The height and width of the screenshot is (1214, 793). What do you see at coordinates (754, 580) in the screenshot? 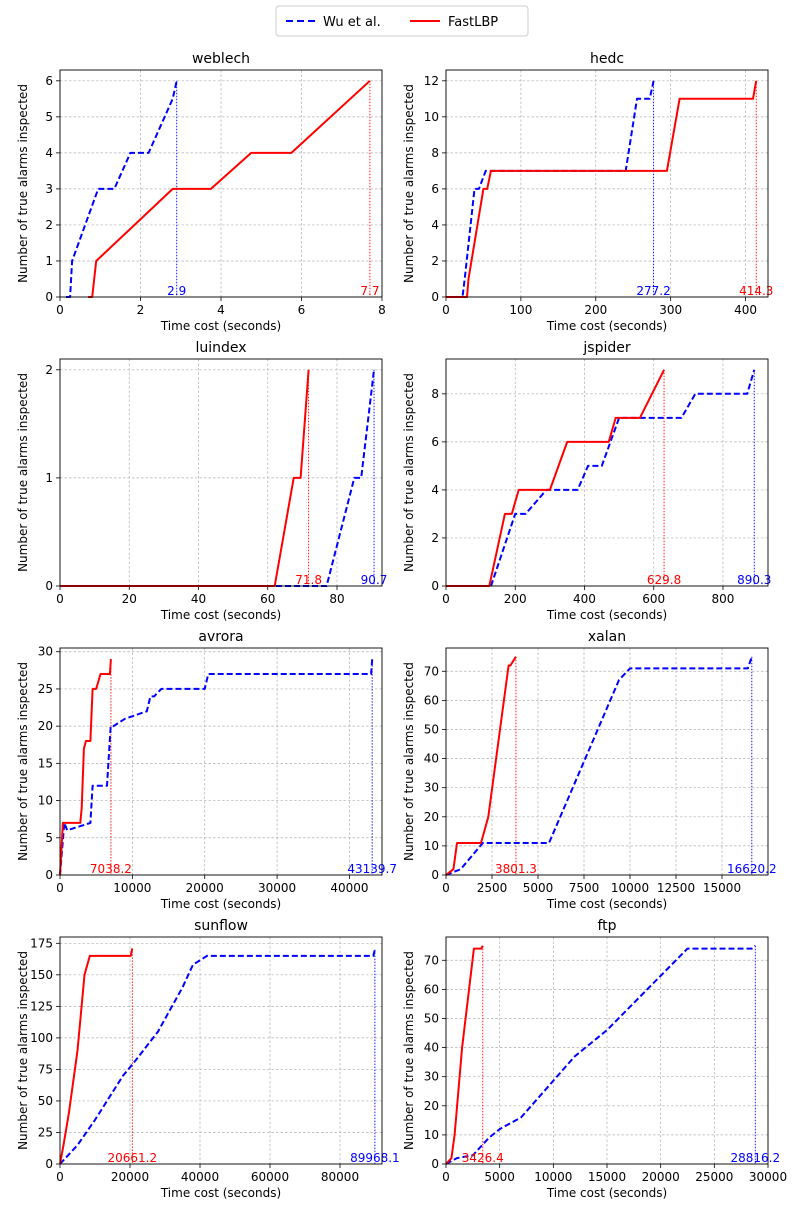
I see `end-time-label: 890.3` at bounding box center [754, 580].